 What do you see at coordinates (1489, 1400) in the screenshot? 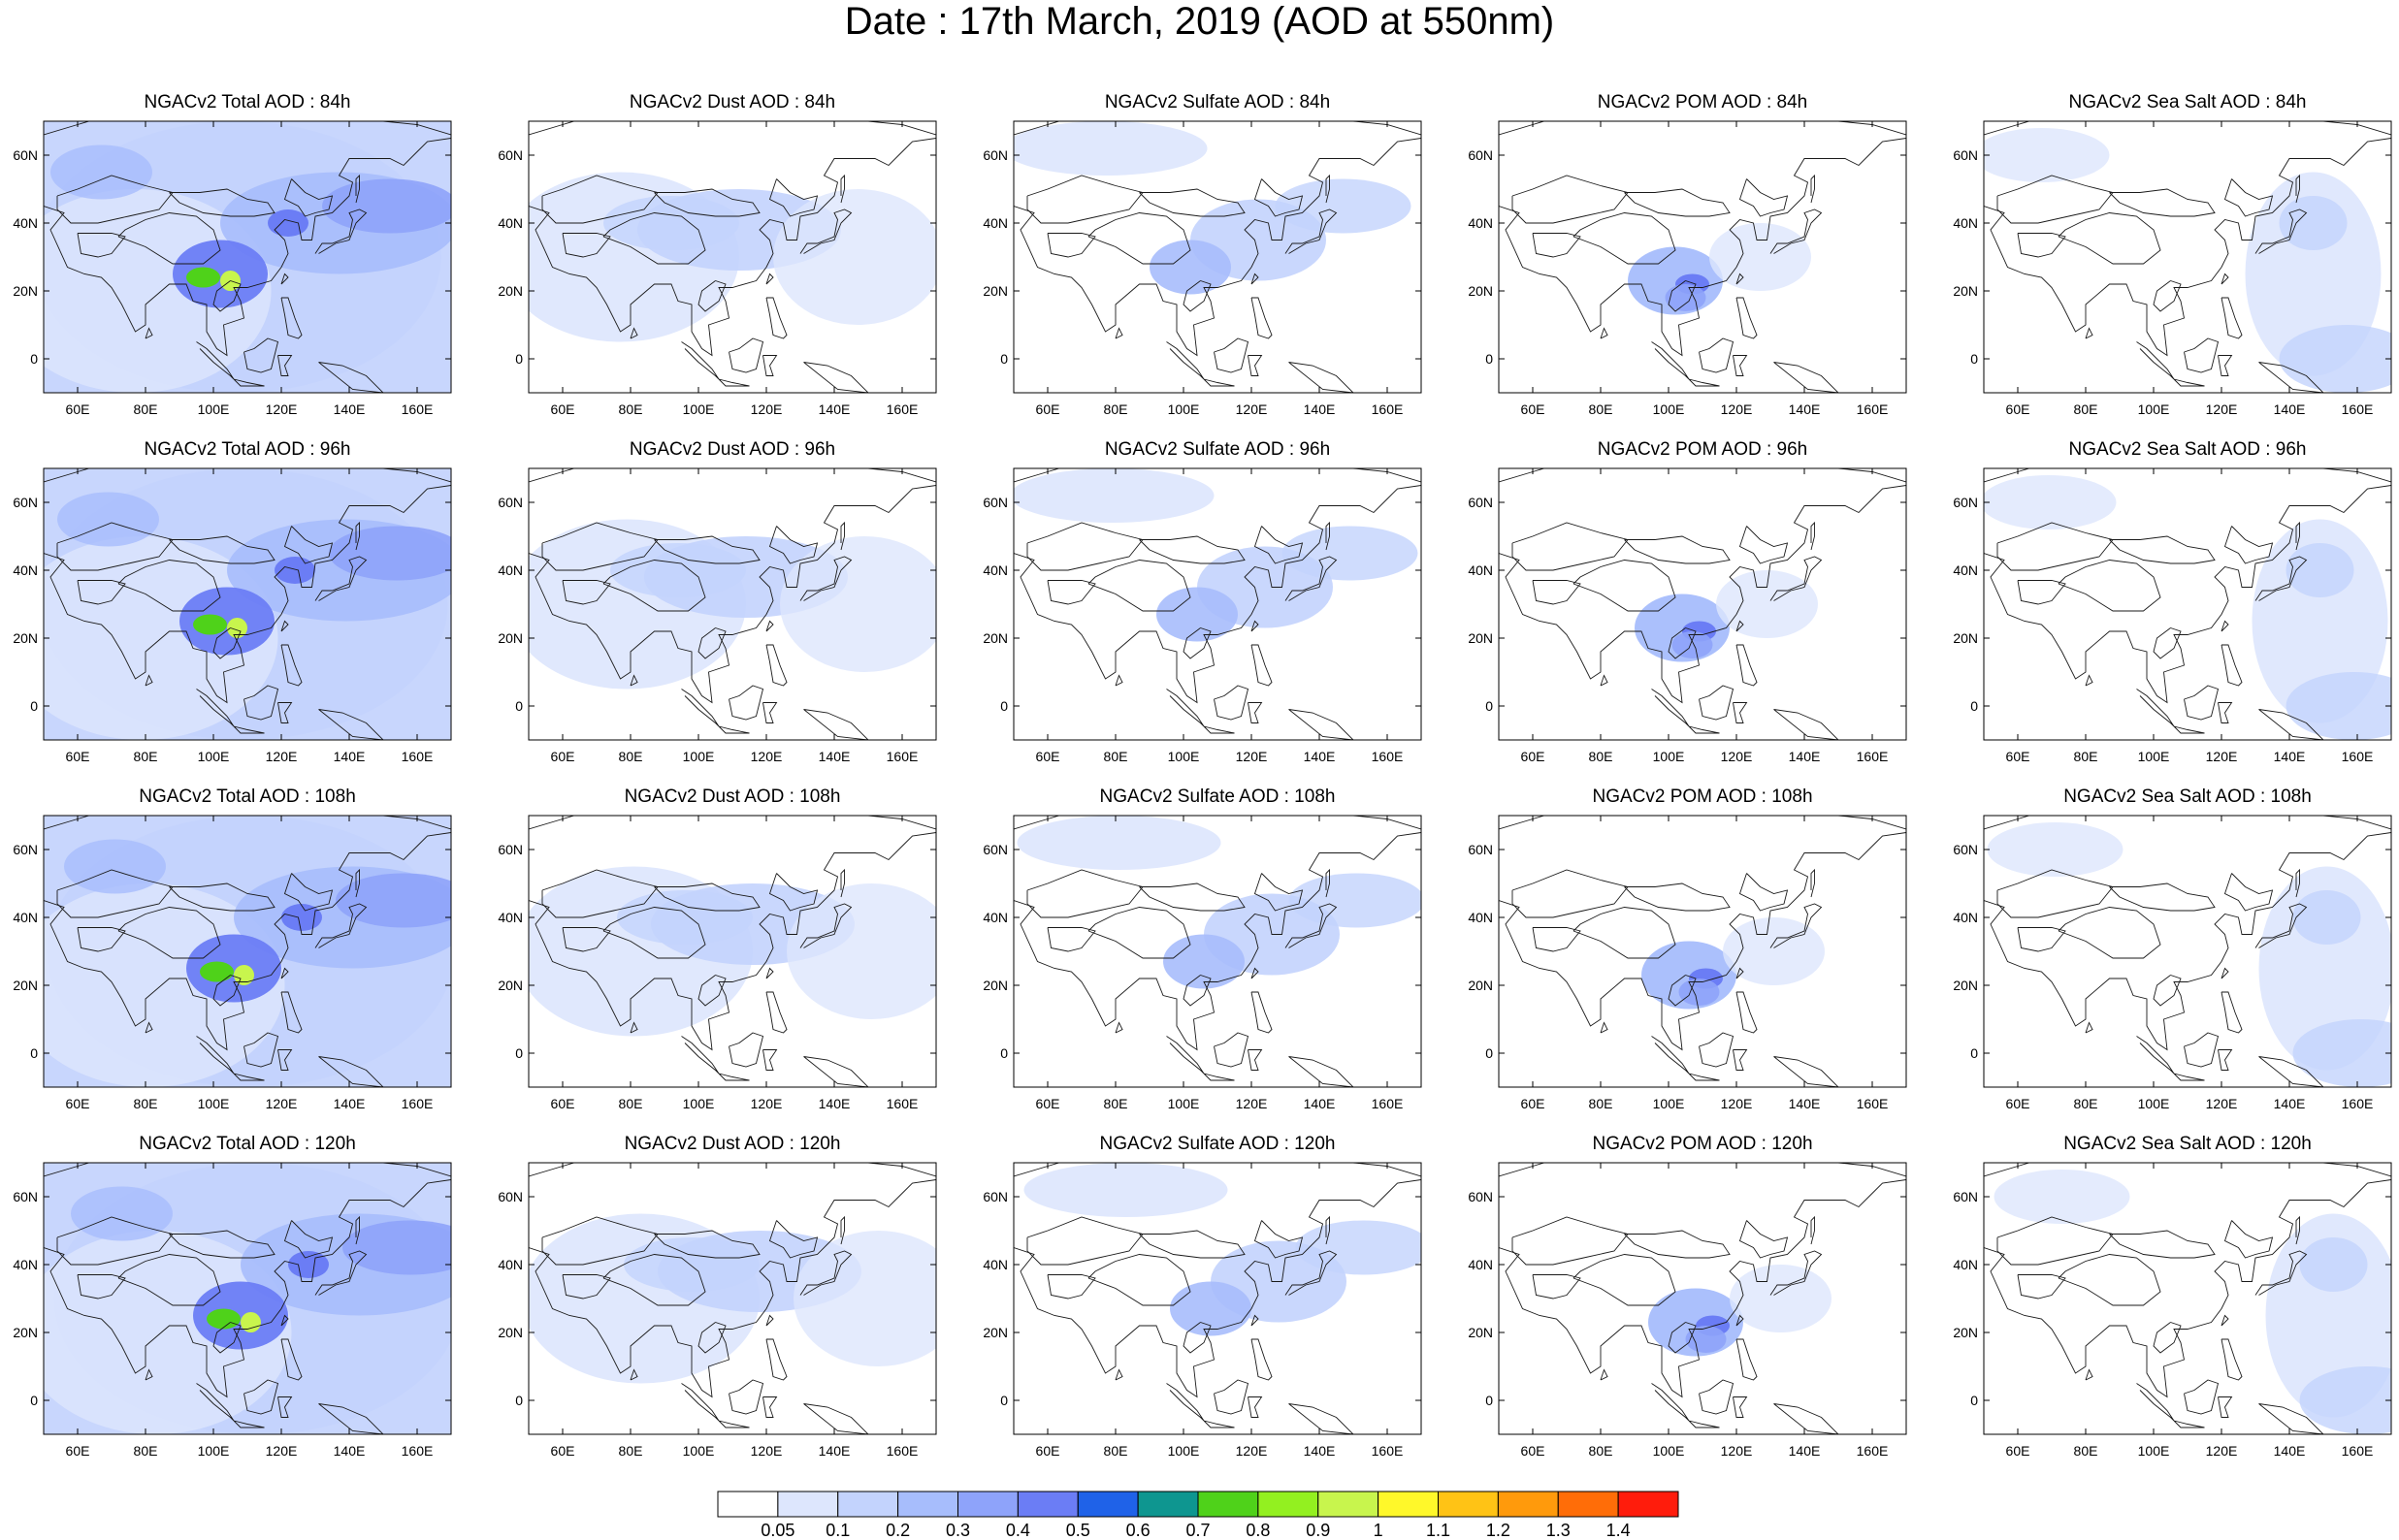
I see `lat-tick-label: 0` at bounding box center [1489, 1400].